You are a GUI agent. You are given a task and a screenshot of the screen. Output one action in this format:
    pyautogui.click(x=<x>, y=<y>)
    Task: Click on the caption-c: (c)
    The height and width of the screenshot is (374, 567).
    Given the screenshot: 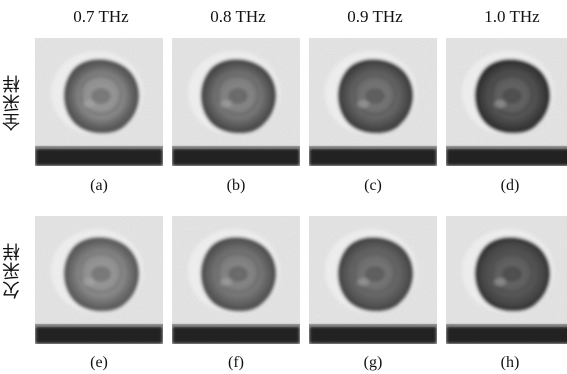 What is the action you would take?
    pyautogui.click(x=373, y=185)
    